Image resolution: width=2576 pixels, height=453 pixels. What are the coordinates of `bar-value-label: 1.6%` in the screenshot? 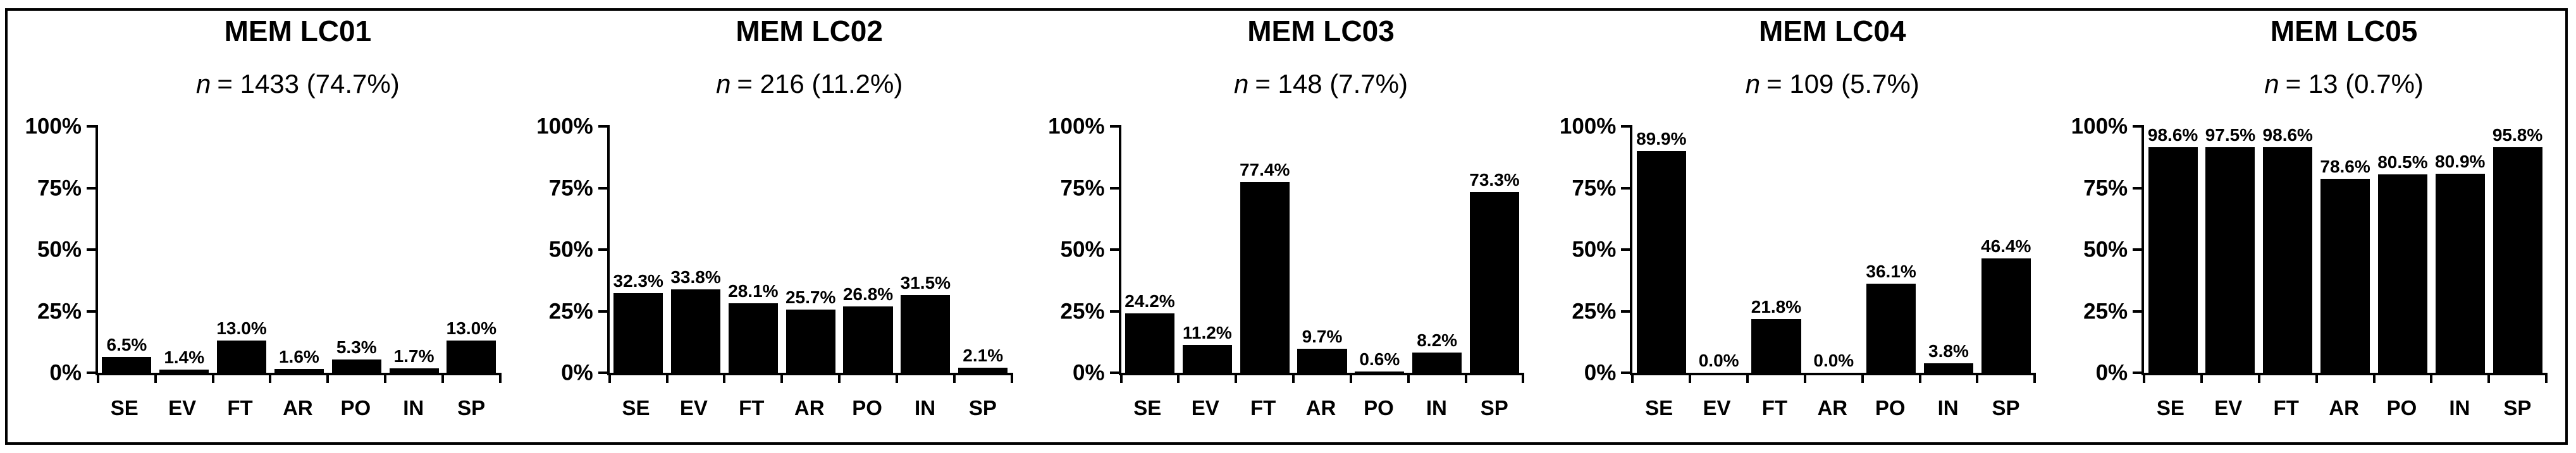 It's located at (298, 356).